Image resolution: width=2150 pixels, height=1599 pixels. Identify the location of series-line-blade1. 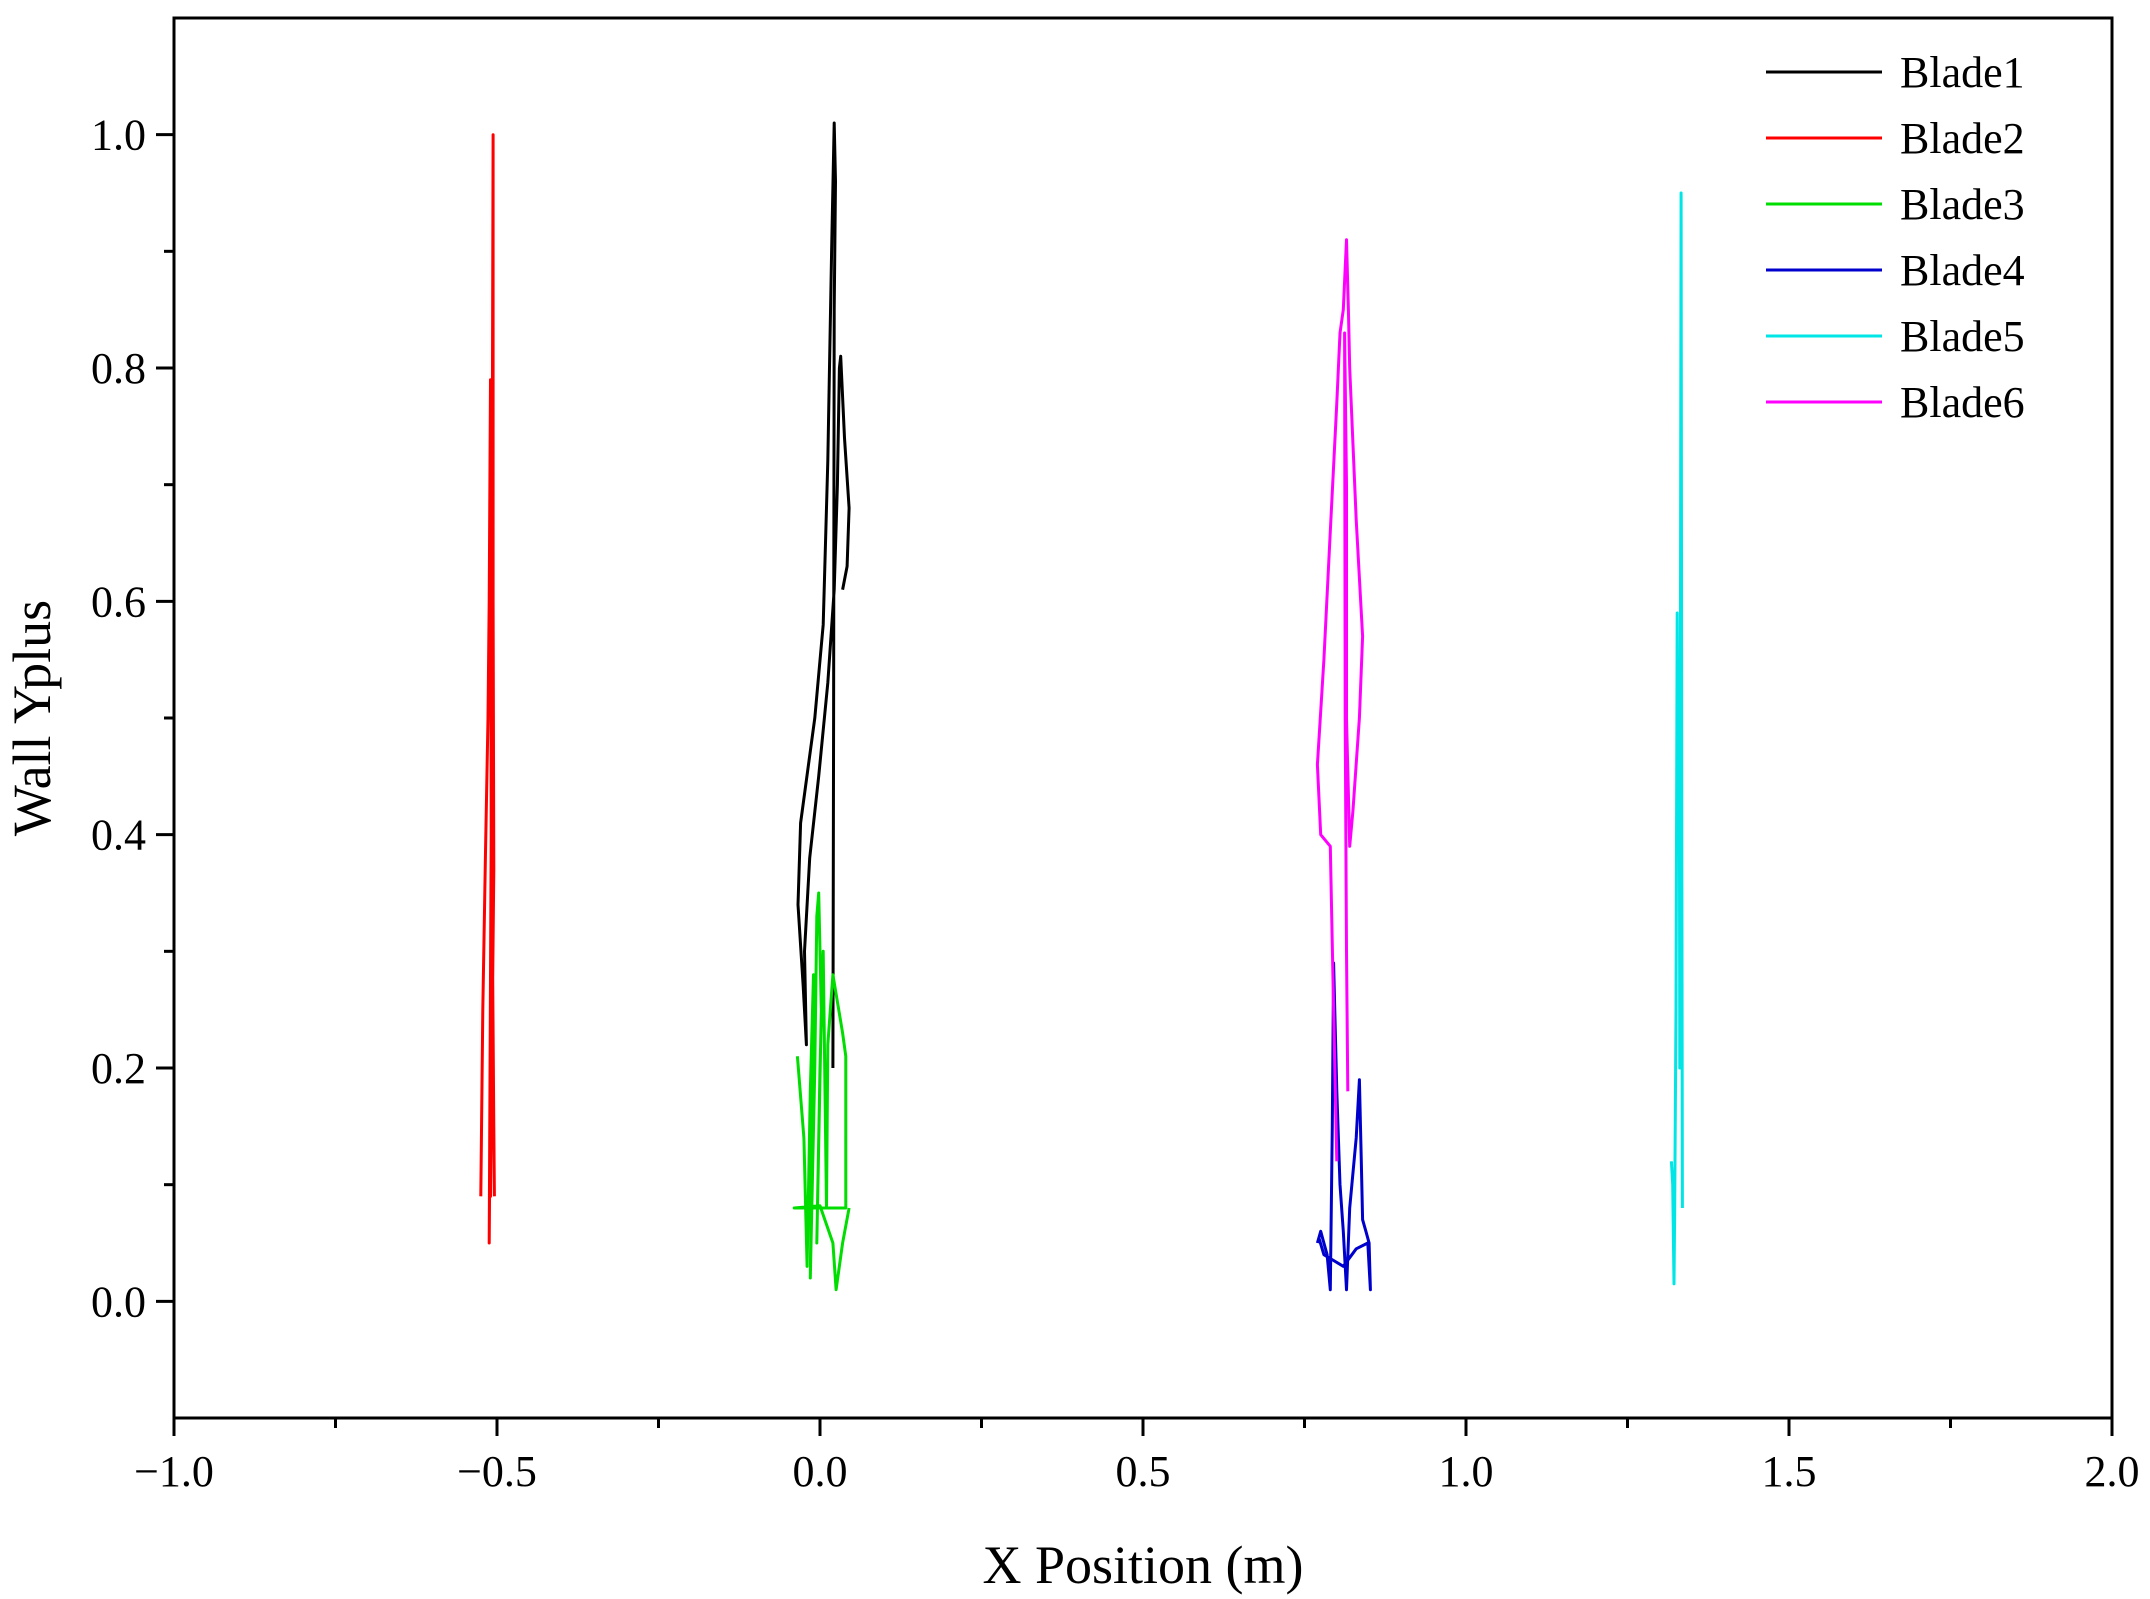
(823, 595).